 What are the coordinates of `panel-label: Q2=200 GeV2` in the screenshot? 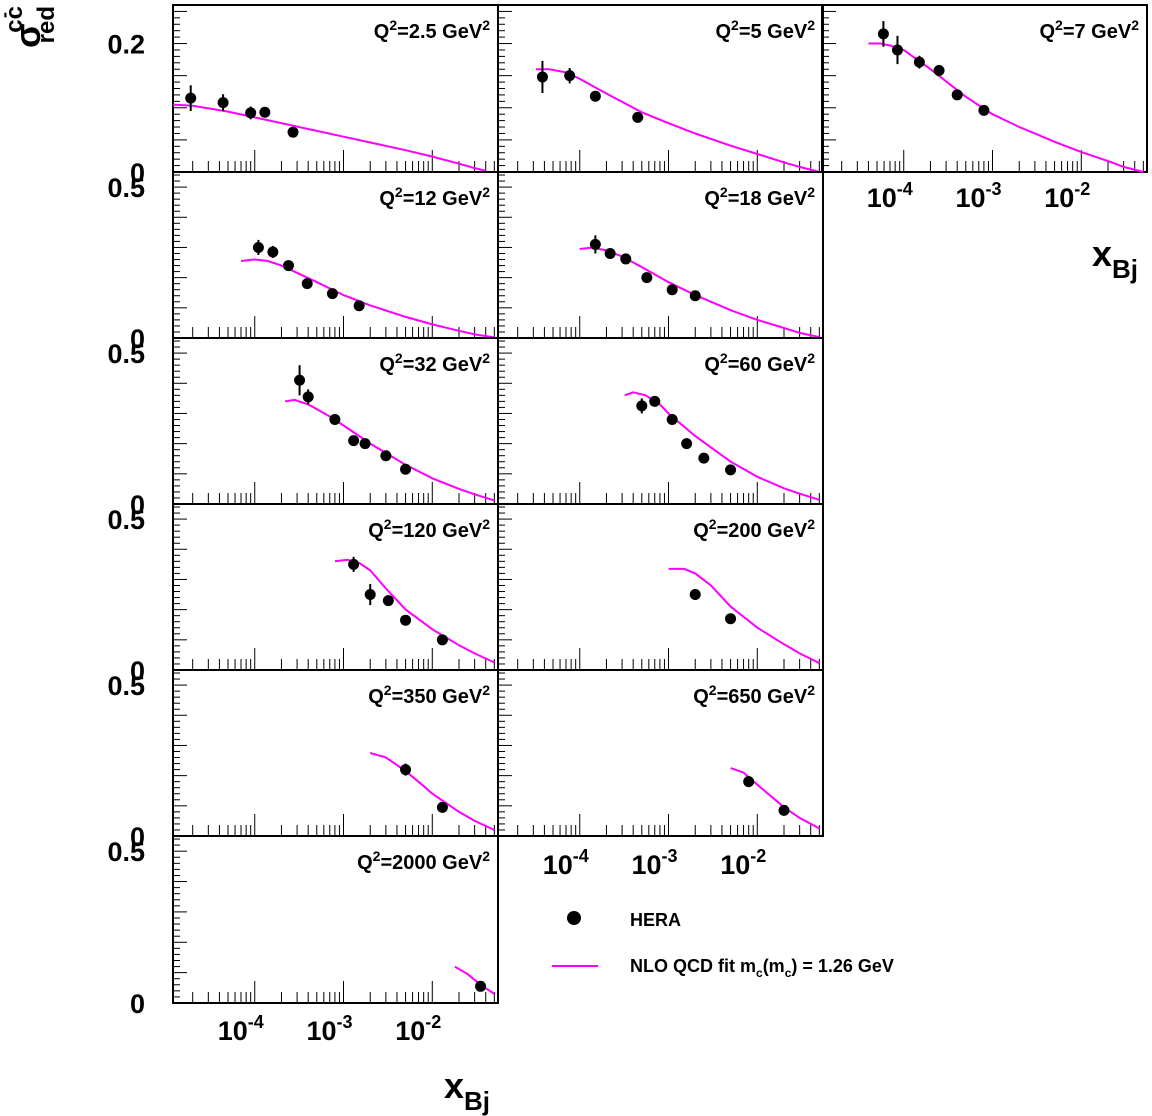 It's located at (754, 529).